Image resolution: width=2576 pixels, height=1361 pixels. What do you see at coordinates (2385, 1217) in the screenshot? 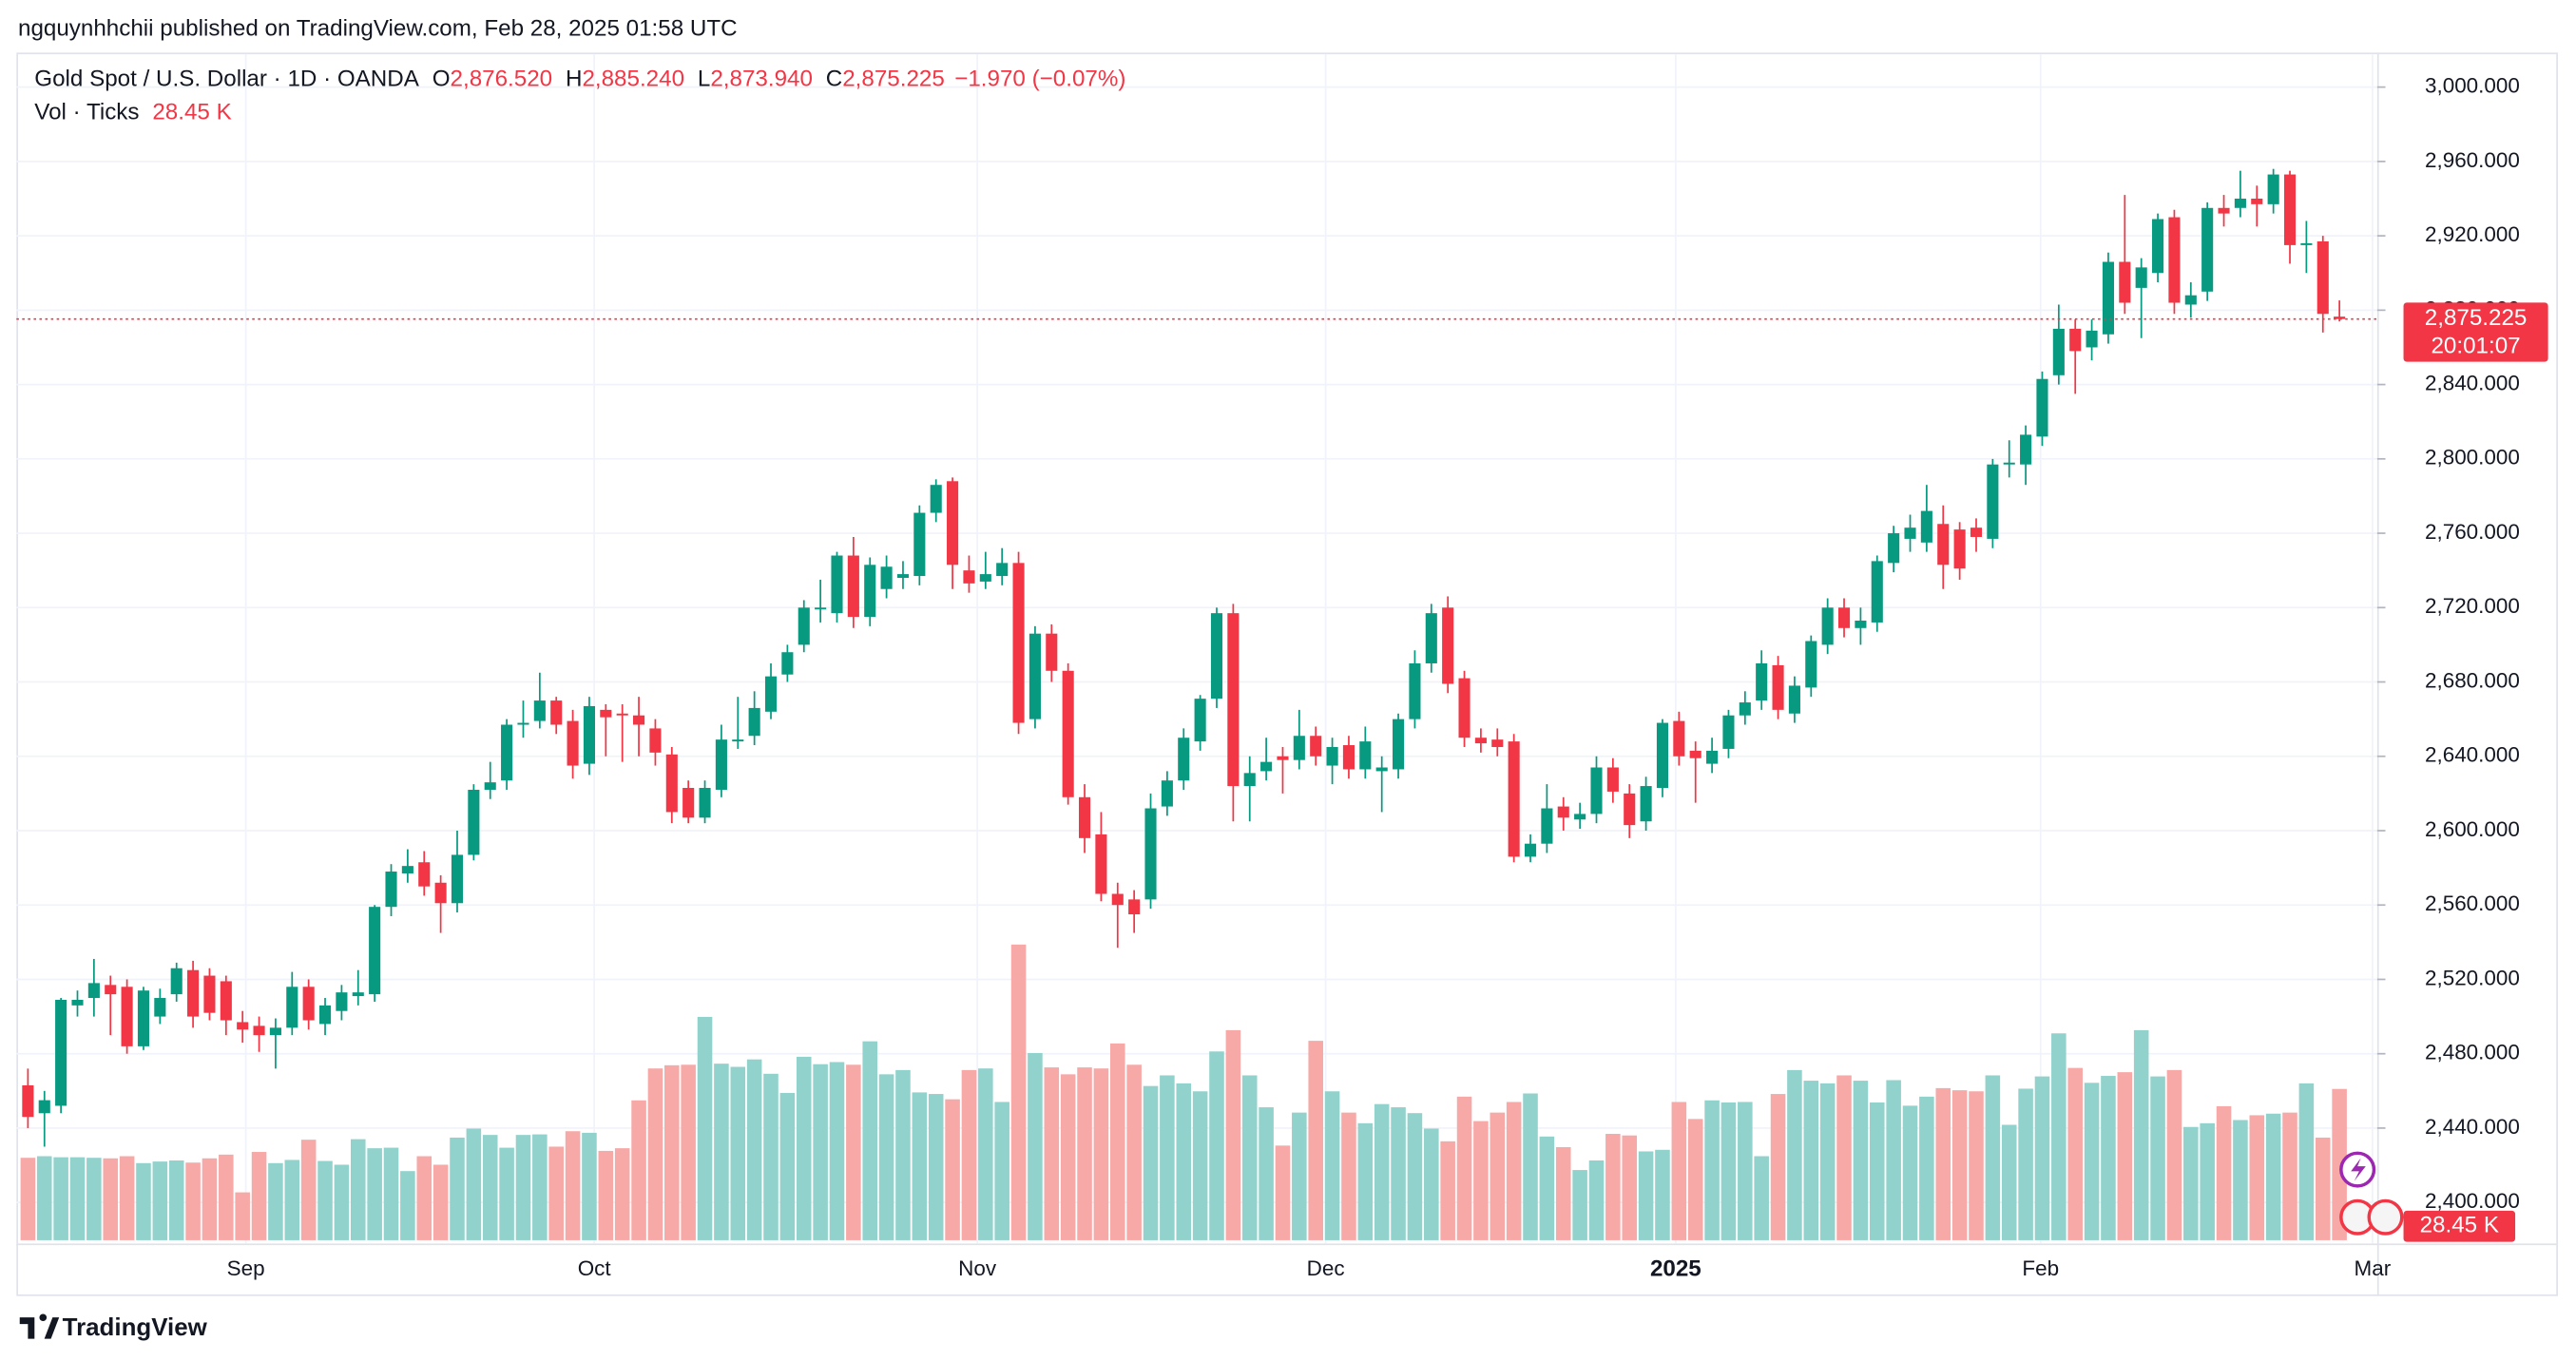
I see `icon-flag` at bounding box center [2385, 1217].